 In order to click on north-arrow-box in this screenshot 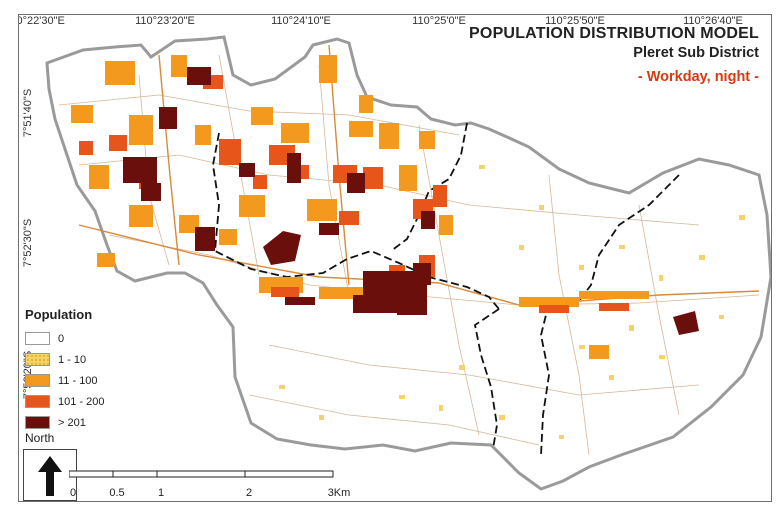, I will do `click(50, 475)`.